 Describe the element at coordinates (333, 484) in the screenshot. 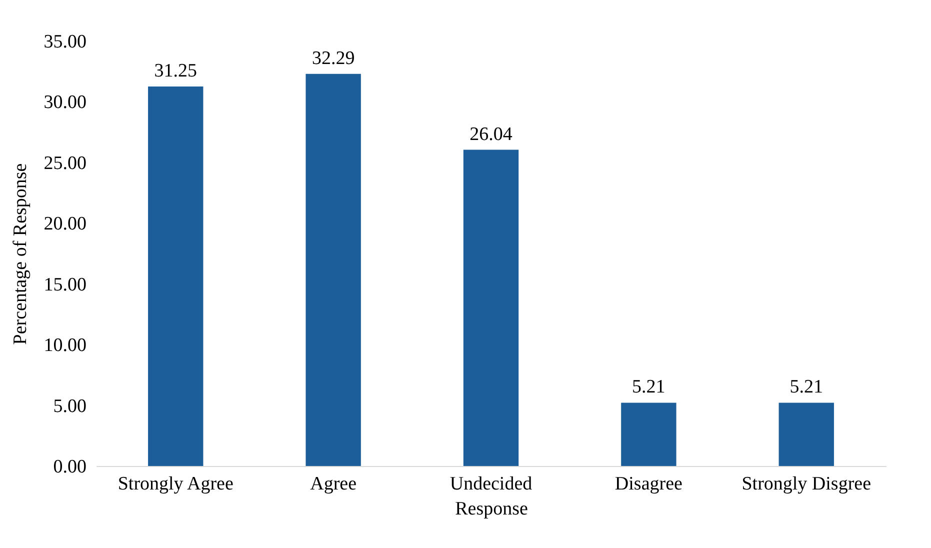

I see `x-tick-label: Agree` at that location.